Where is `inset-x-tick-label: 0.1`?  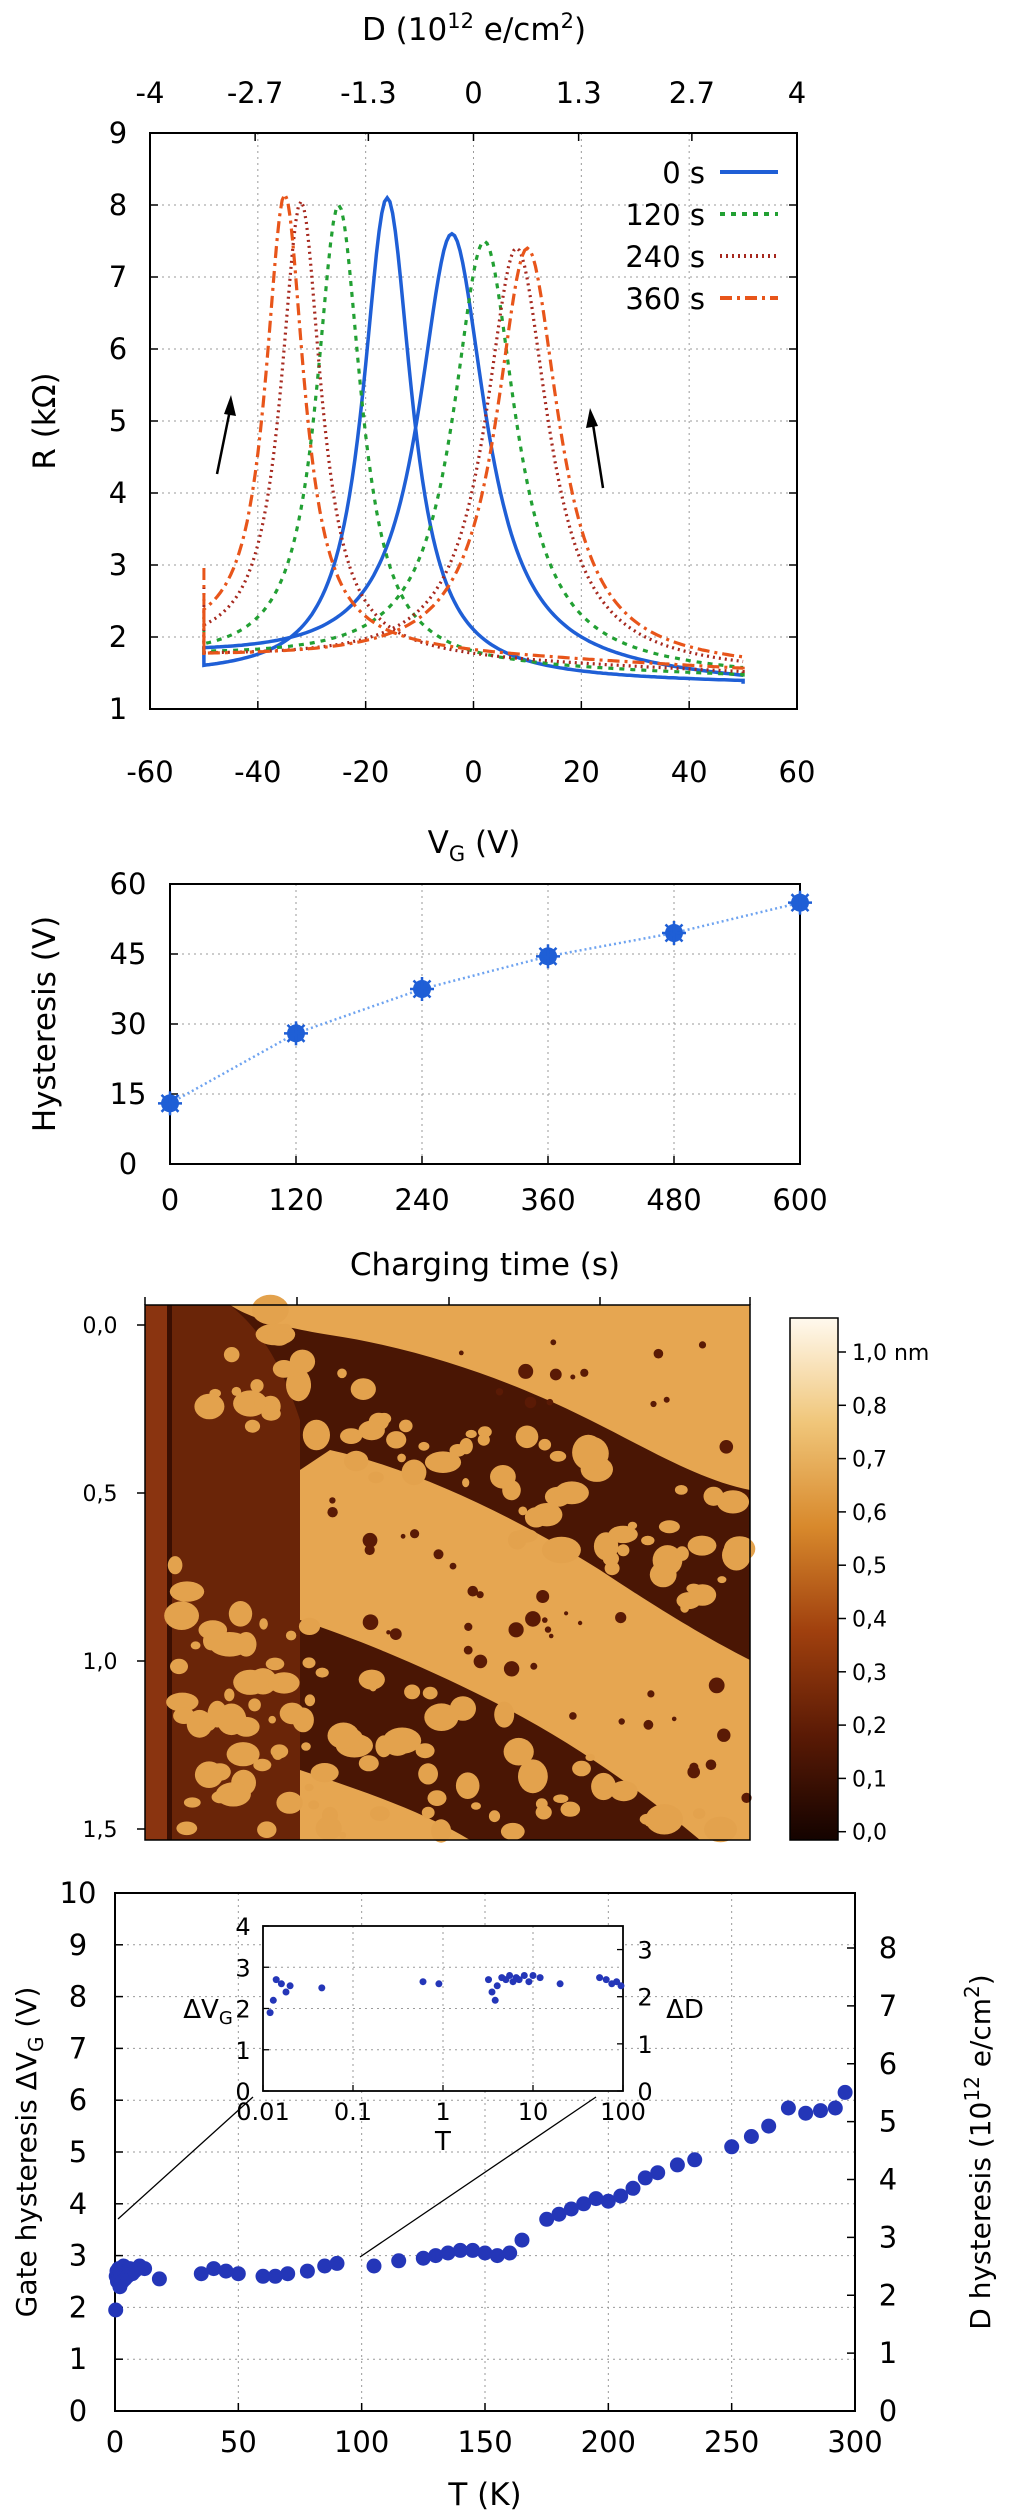 inset-x-tick-label: 0.1 is located at coordinates (353, 2112).